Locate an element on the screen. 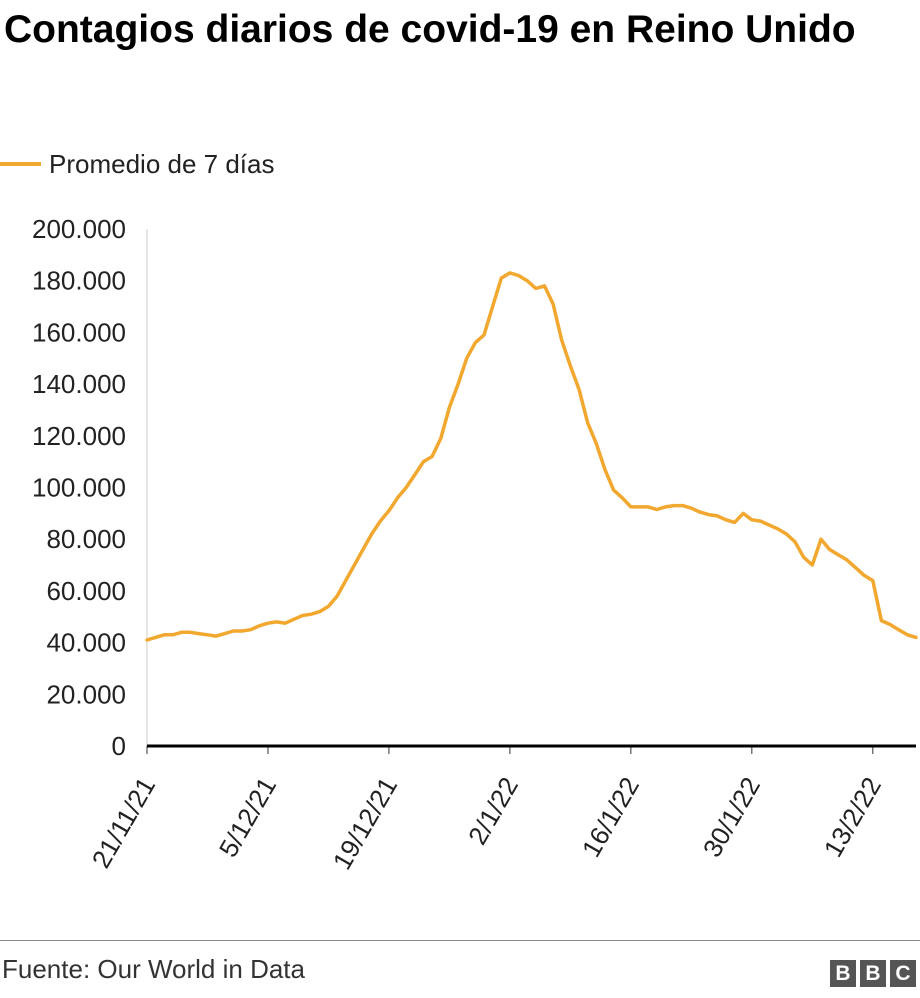 The height and width of the screenshot is (998, 920). y-tick-label: 40.000 is located at coordinates (86, 643).